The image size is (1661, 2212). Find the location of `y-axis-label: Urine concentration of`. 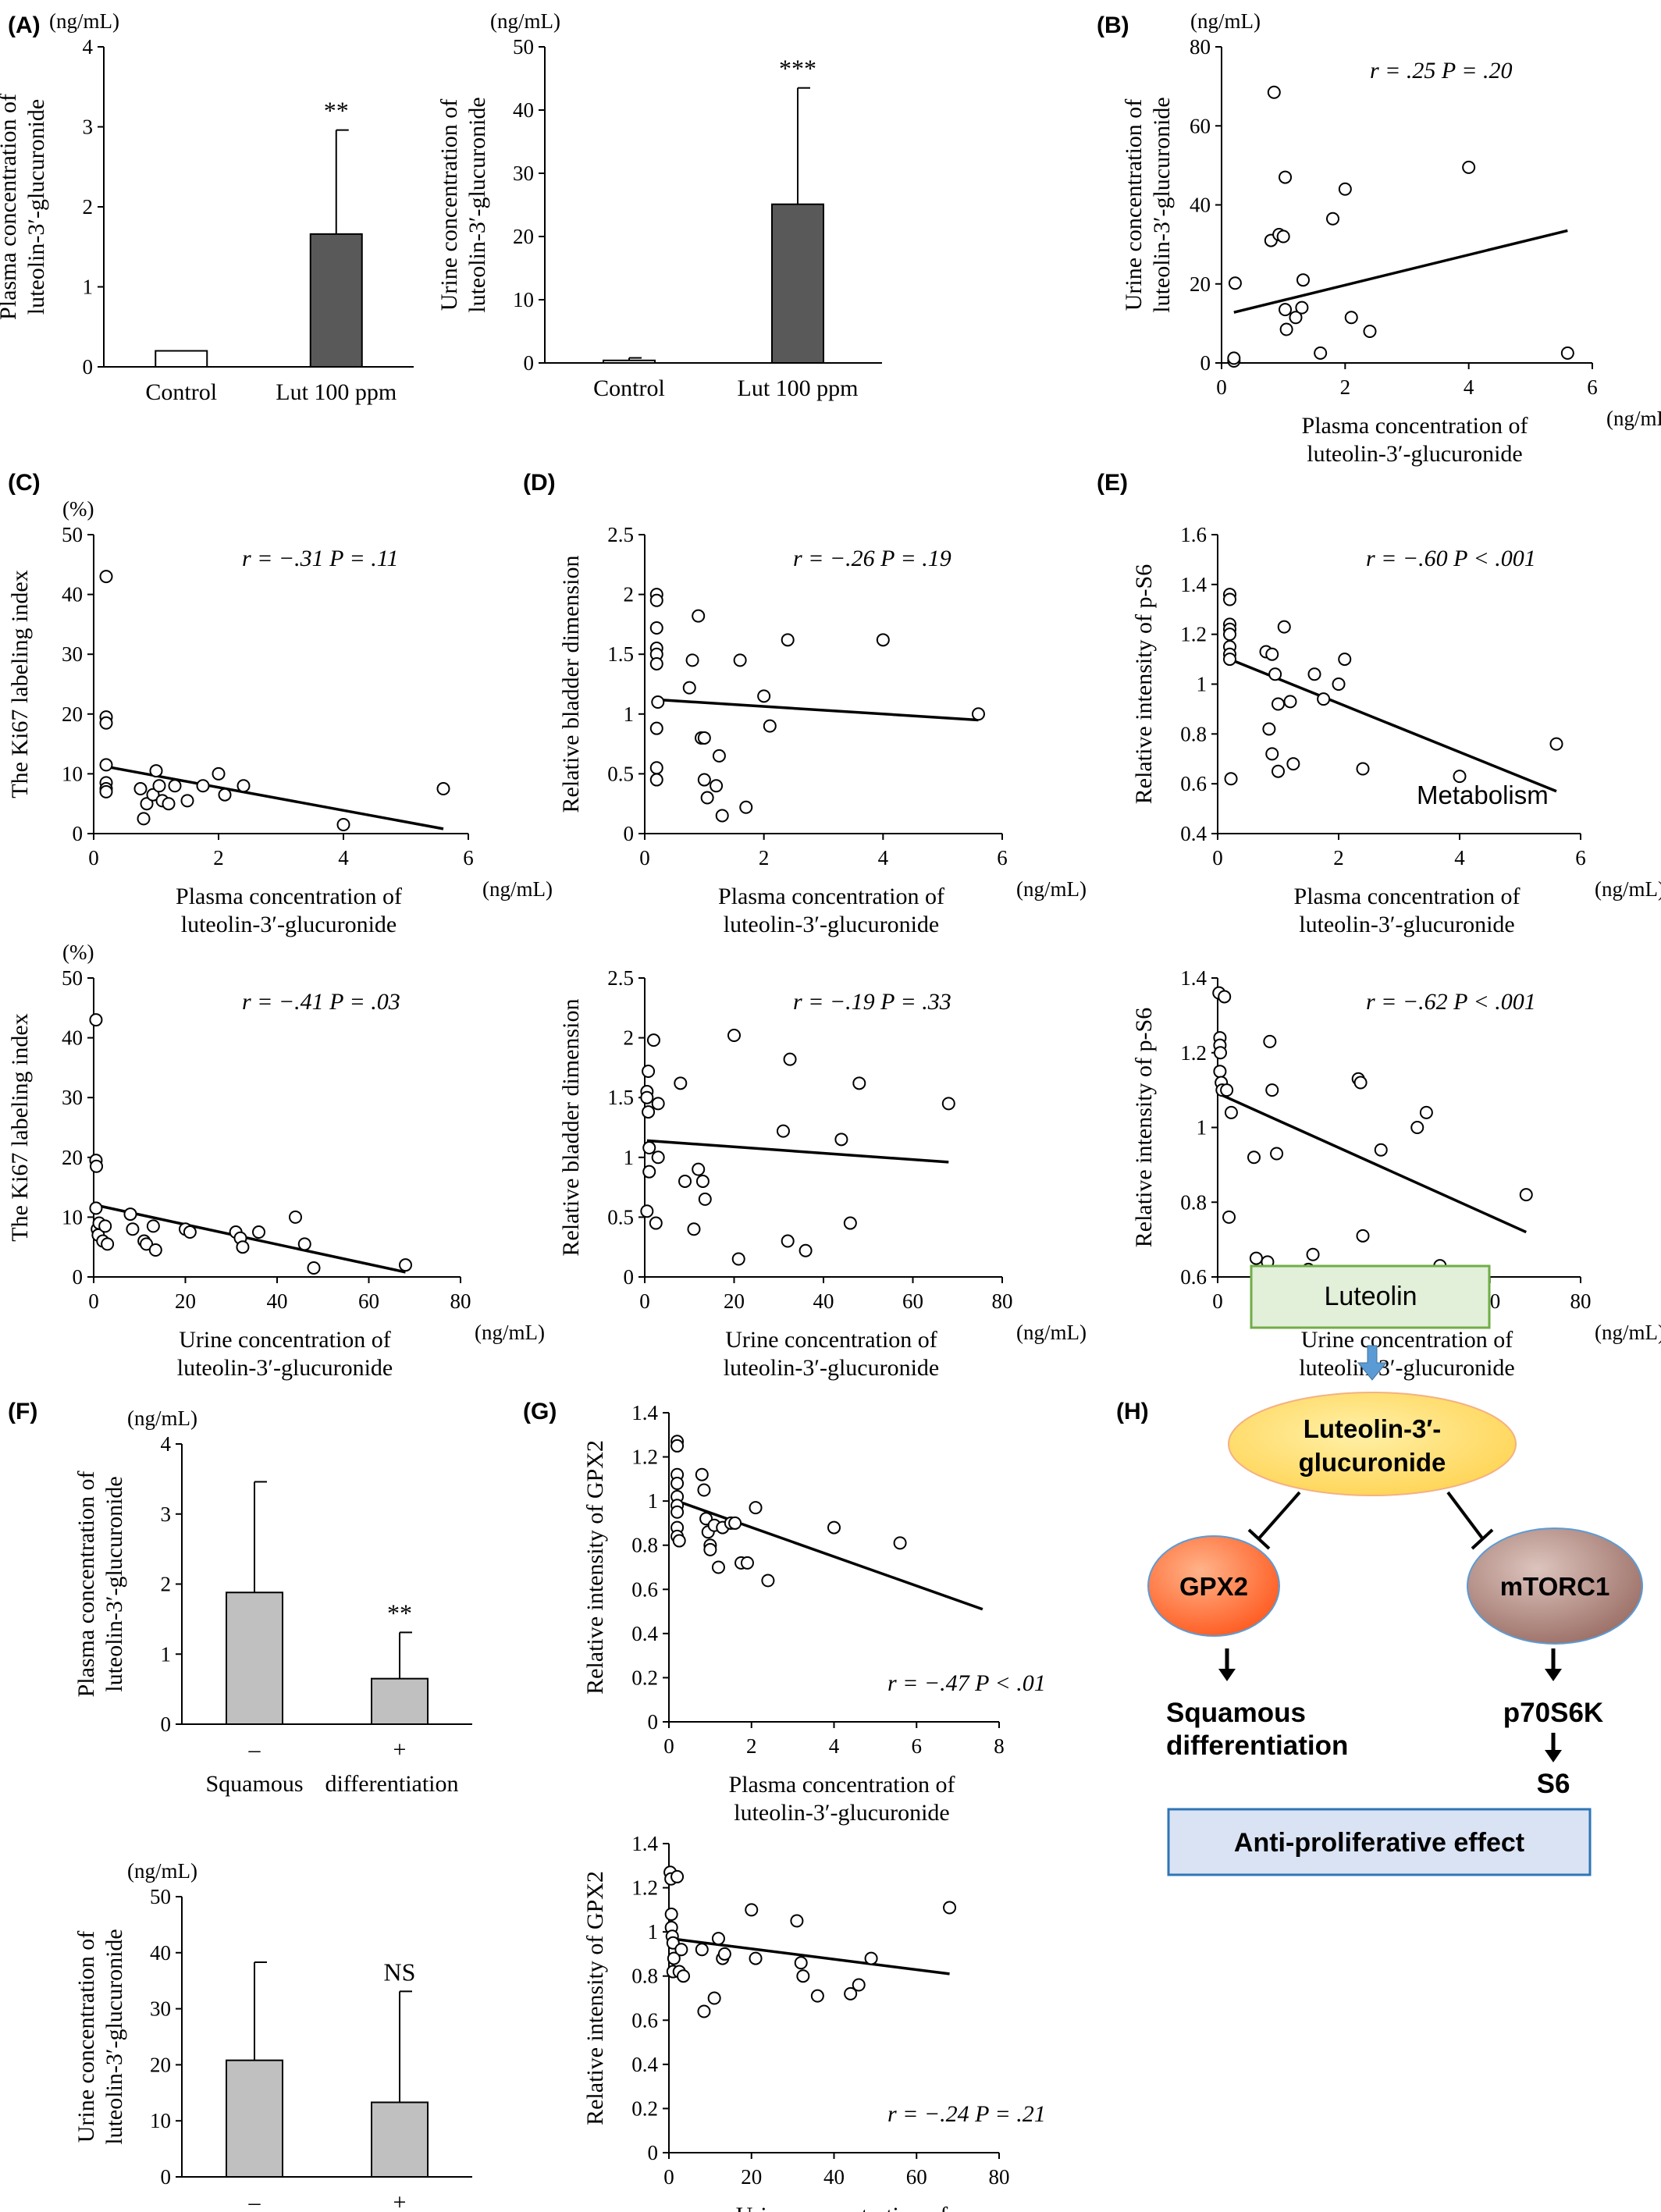

y-axis-label: Urine concentration of is located at coordinates (1134, 205).